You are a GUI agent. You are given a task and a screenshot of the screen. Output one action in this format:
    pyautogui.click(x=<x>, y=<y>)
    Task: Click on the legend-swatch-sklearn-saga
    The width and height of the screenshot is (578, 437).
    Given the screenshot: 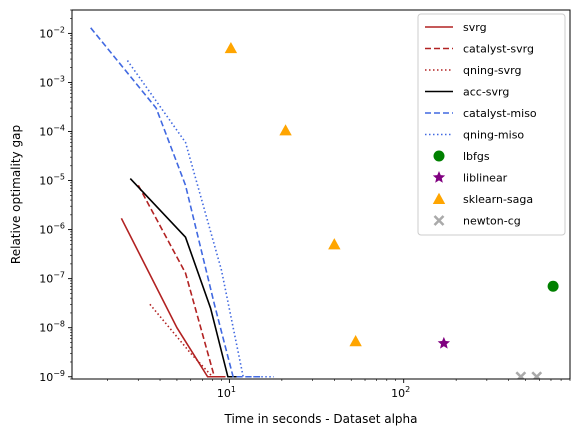 What is the action you would take?
    pyautogui.click(x=439, y=198)
    